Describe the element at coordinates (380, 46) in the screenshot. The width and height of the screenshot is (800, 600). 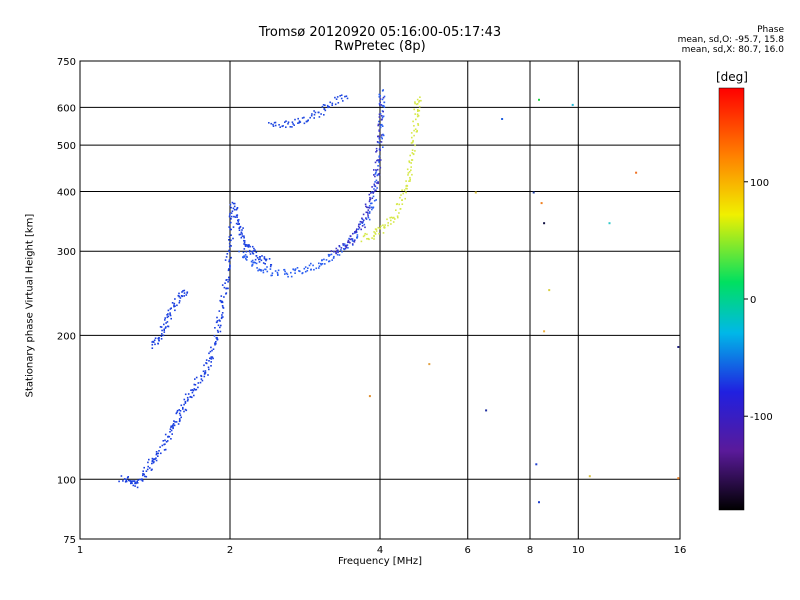
I see `chart-subtitle: RwPretec (8p)` at that location.